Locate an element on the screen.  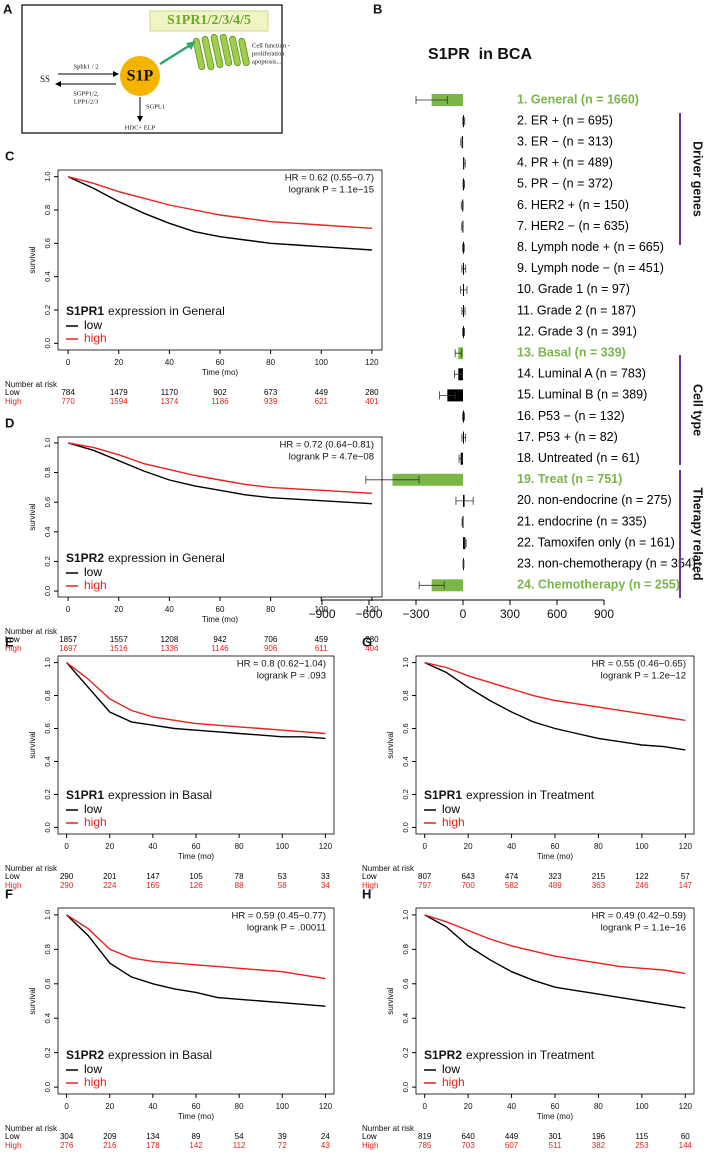
risk-value: 54 is located at coordinates (239, 1136).